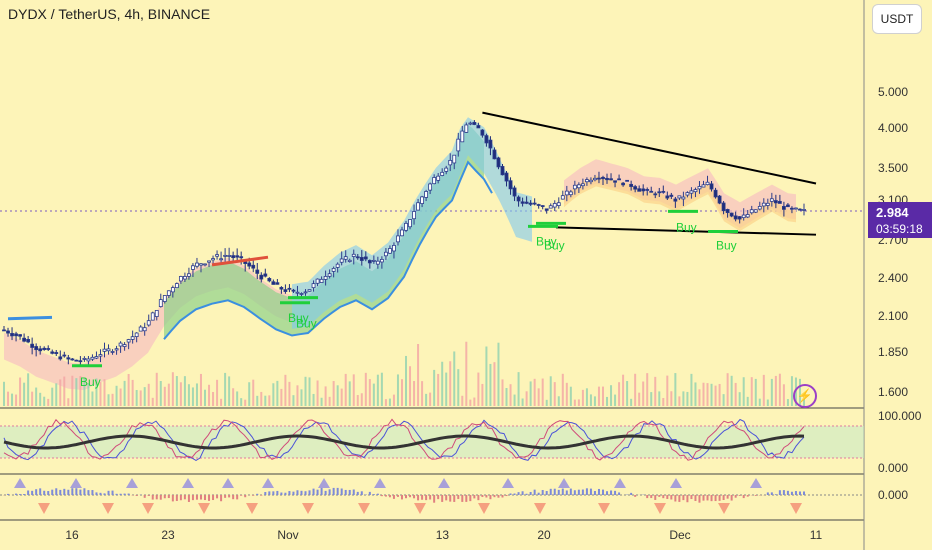  Describe the element at coordinates (897, 19) in the screenshot. I see `currency-button: USDT` at that location.